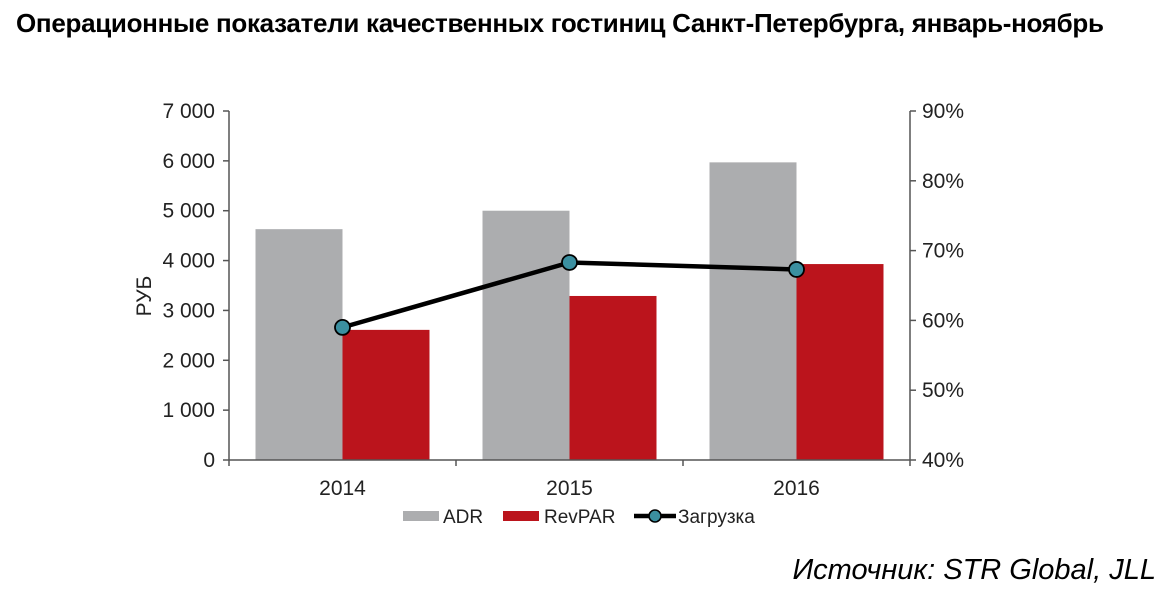 The width and height of the screenshot is (1174, 598). What do you see at coordinates (299, 344) in the screenshot?
I see `bar-adr-2014` at bounding box center [299, 344].